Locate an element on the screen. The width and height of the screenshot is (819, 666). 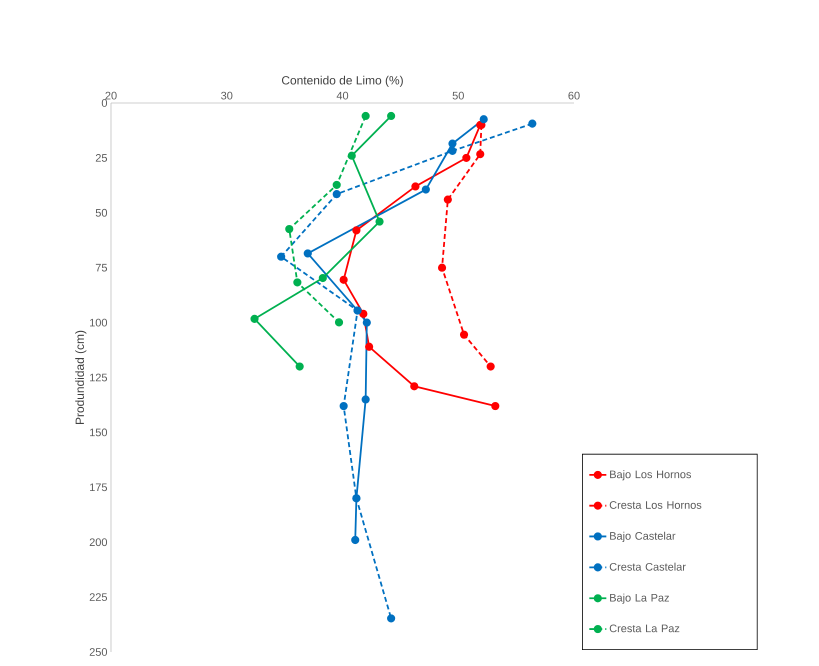
y-tick-label: 225 is located at coordinates (99, 597).